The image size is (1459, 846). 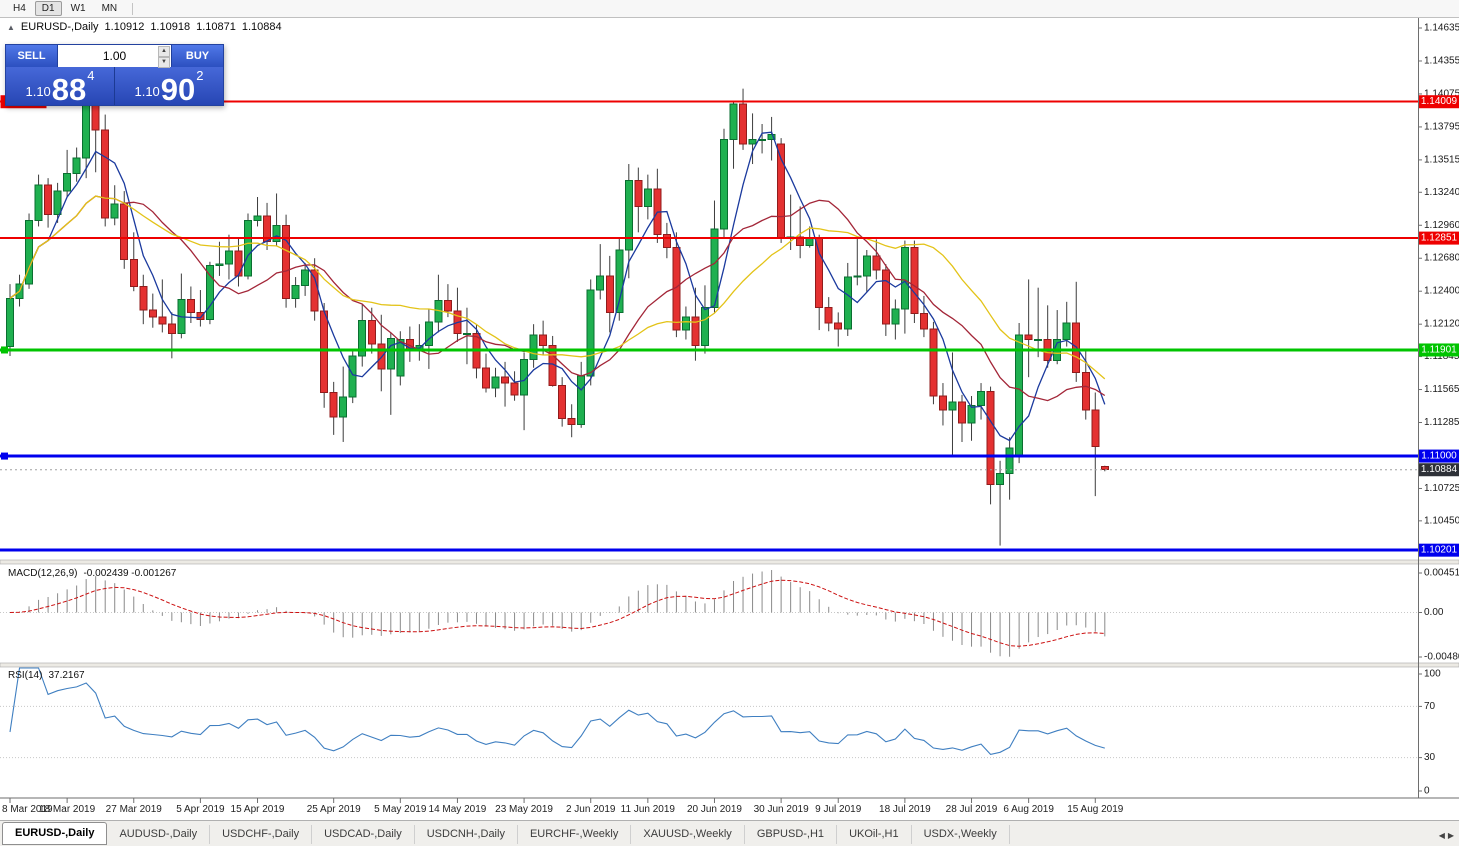 I want to click on period-button-w1: W1, so click(x=78, y=8).